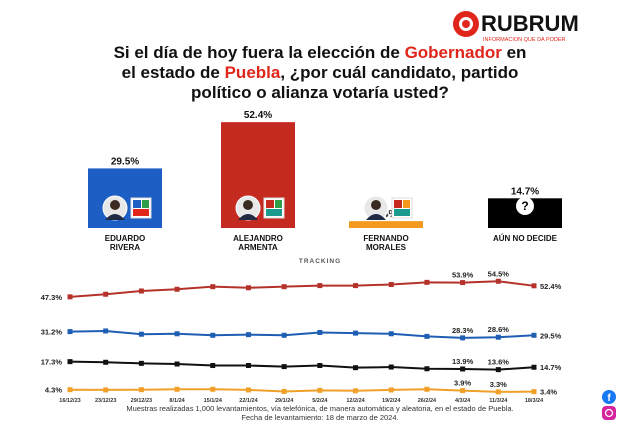  Describe the element at coordinates (386, 243) in the screenshot. I see `candidate-name: FERNANDO MORALES` at that location.